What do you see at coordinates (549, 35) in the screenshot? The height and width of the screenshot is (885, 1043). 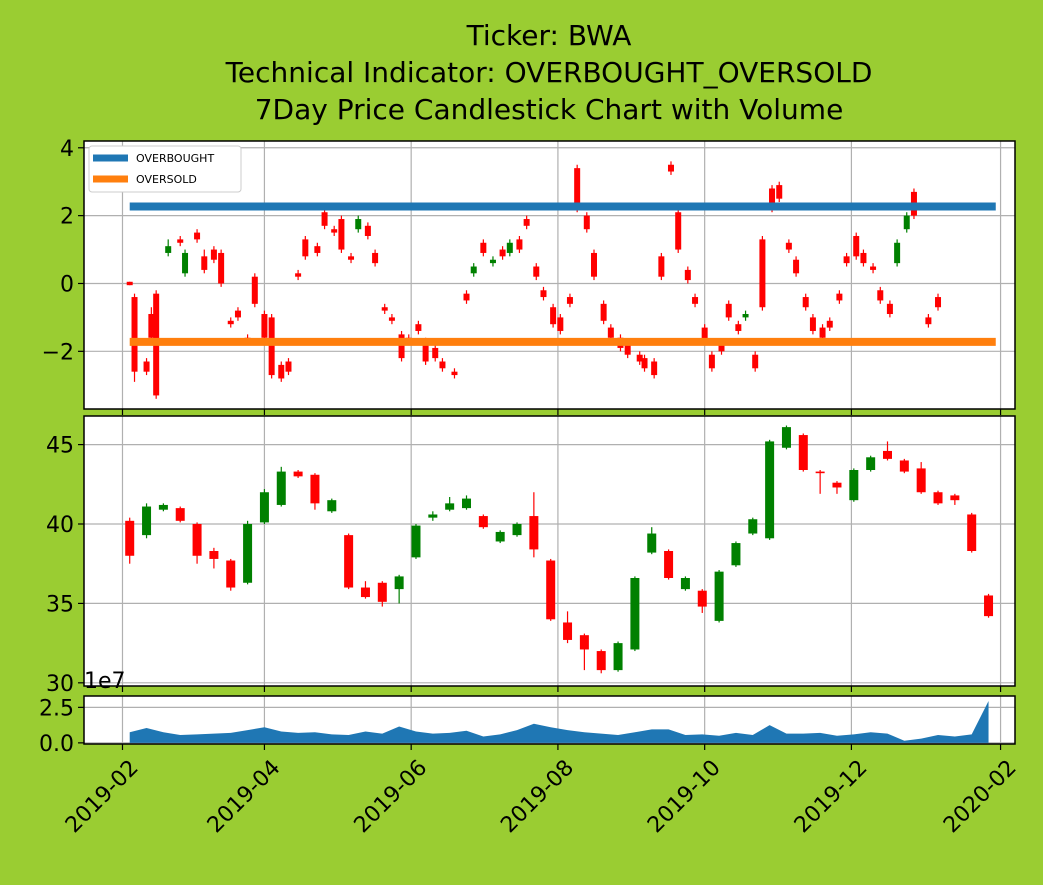 I see `chart-title-line1: Ticker: BWA` at bounding box center [549, 35].